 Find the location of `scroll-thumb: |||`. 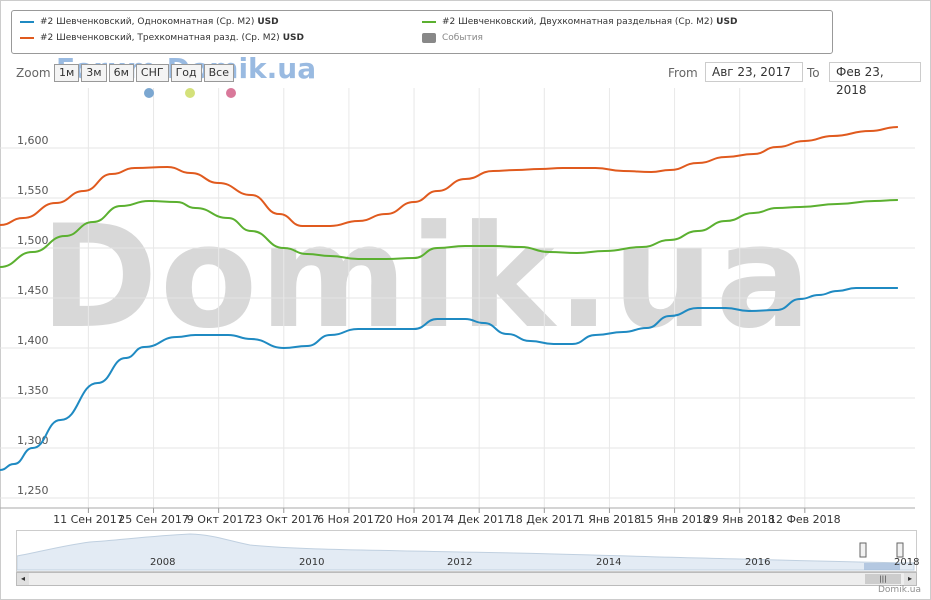

scroll-thumb: ||| is located at coordinates (883, 579).